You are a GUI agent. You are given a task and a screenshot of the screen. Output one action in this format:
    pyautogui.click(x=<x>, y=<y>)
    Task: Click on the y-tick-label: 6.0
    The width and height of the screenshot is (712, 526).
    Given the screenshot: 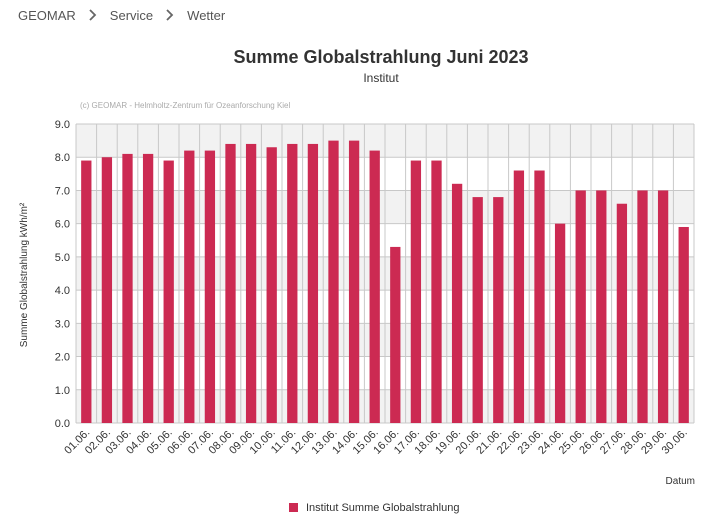 What is the action you would take?
    pyautogui.click(x=62, y=225)
    